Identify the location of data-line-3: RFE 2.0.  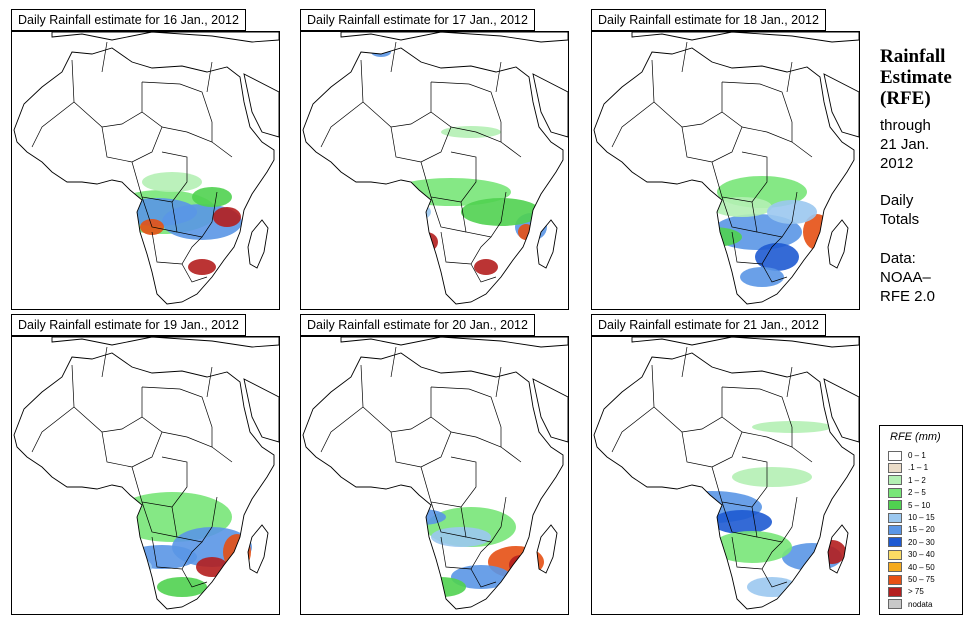
(908, 296).